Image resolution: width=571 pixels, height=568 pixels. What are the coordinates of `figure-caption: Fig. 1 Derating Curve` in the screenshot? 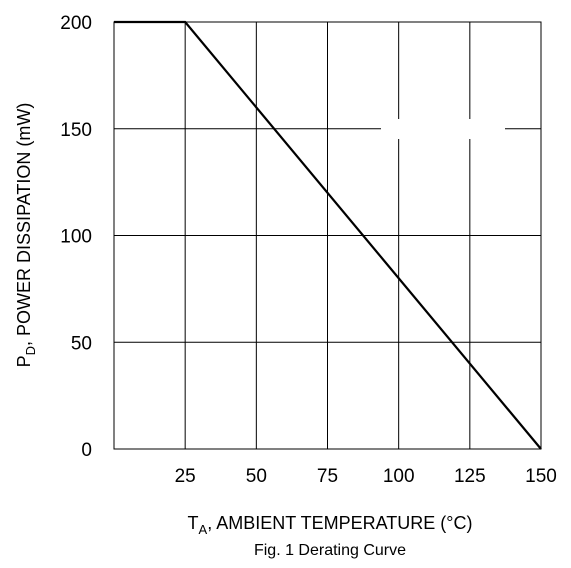 It's located at (330, 550).